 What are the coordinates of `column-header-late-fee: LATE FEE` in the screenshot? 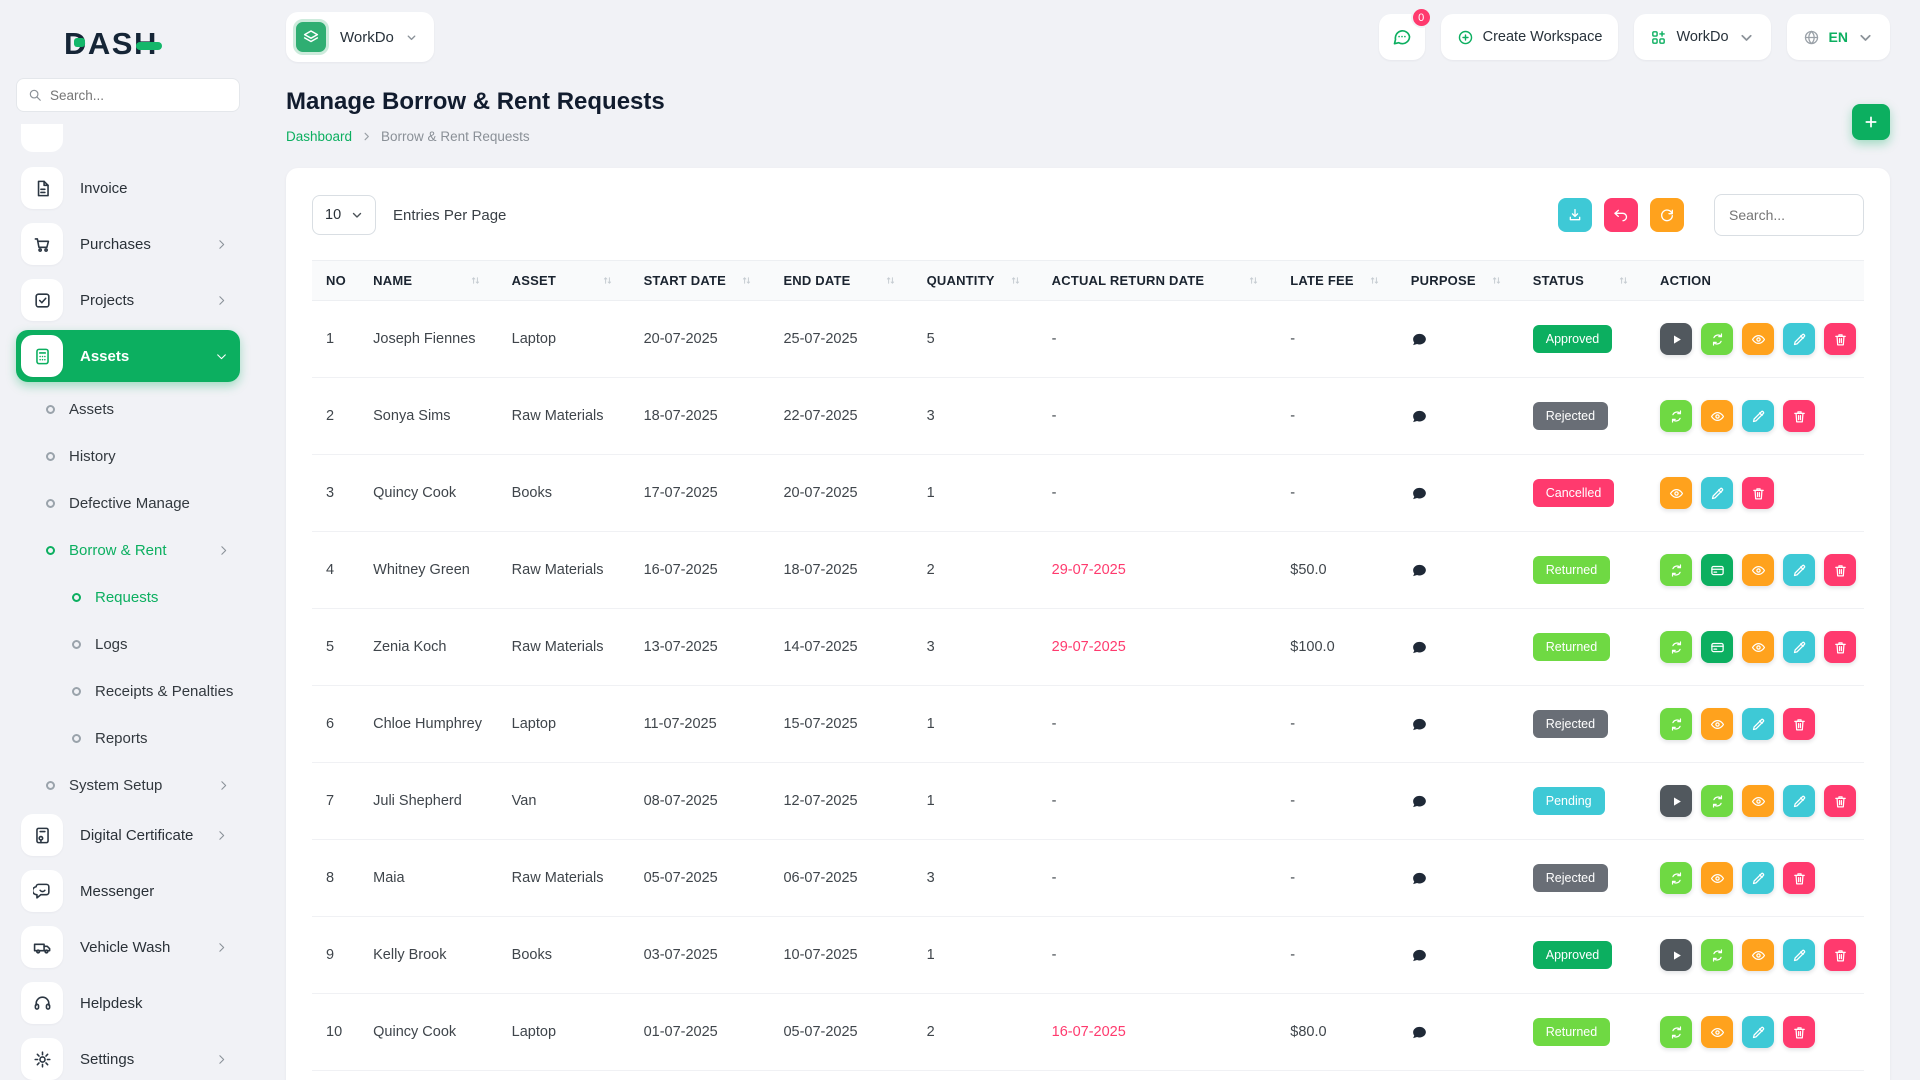 It's located at (1342, 280).